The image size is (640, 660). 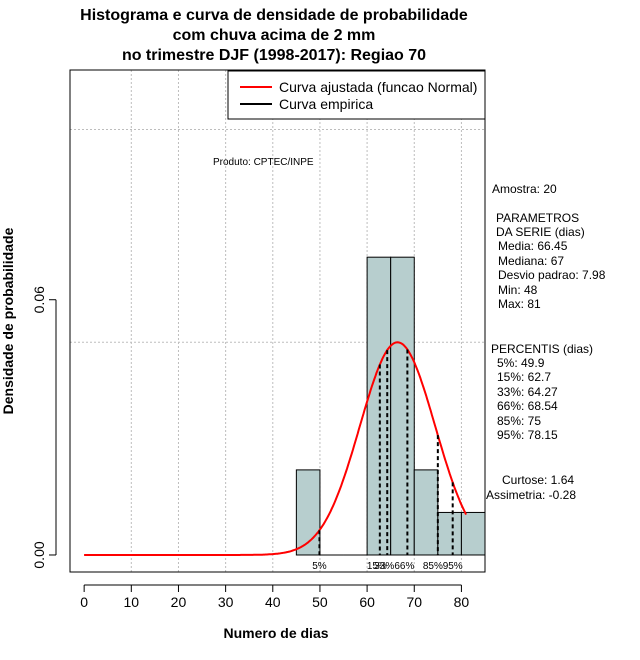 I want to click on stat-p5: 5%: 49.9, so click(x=521, y=363).